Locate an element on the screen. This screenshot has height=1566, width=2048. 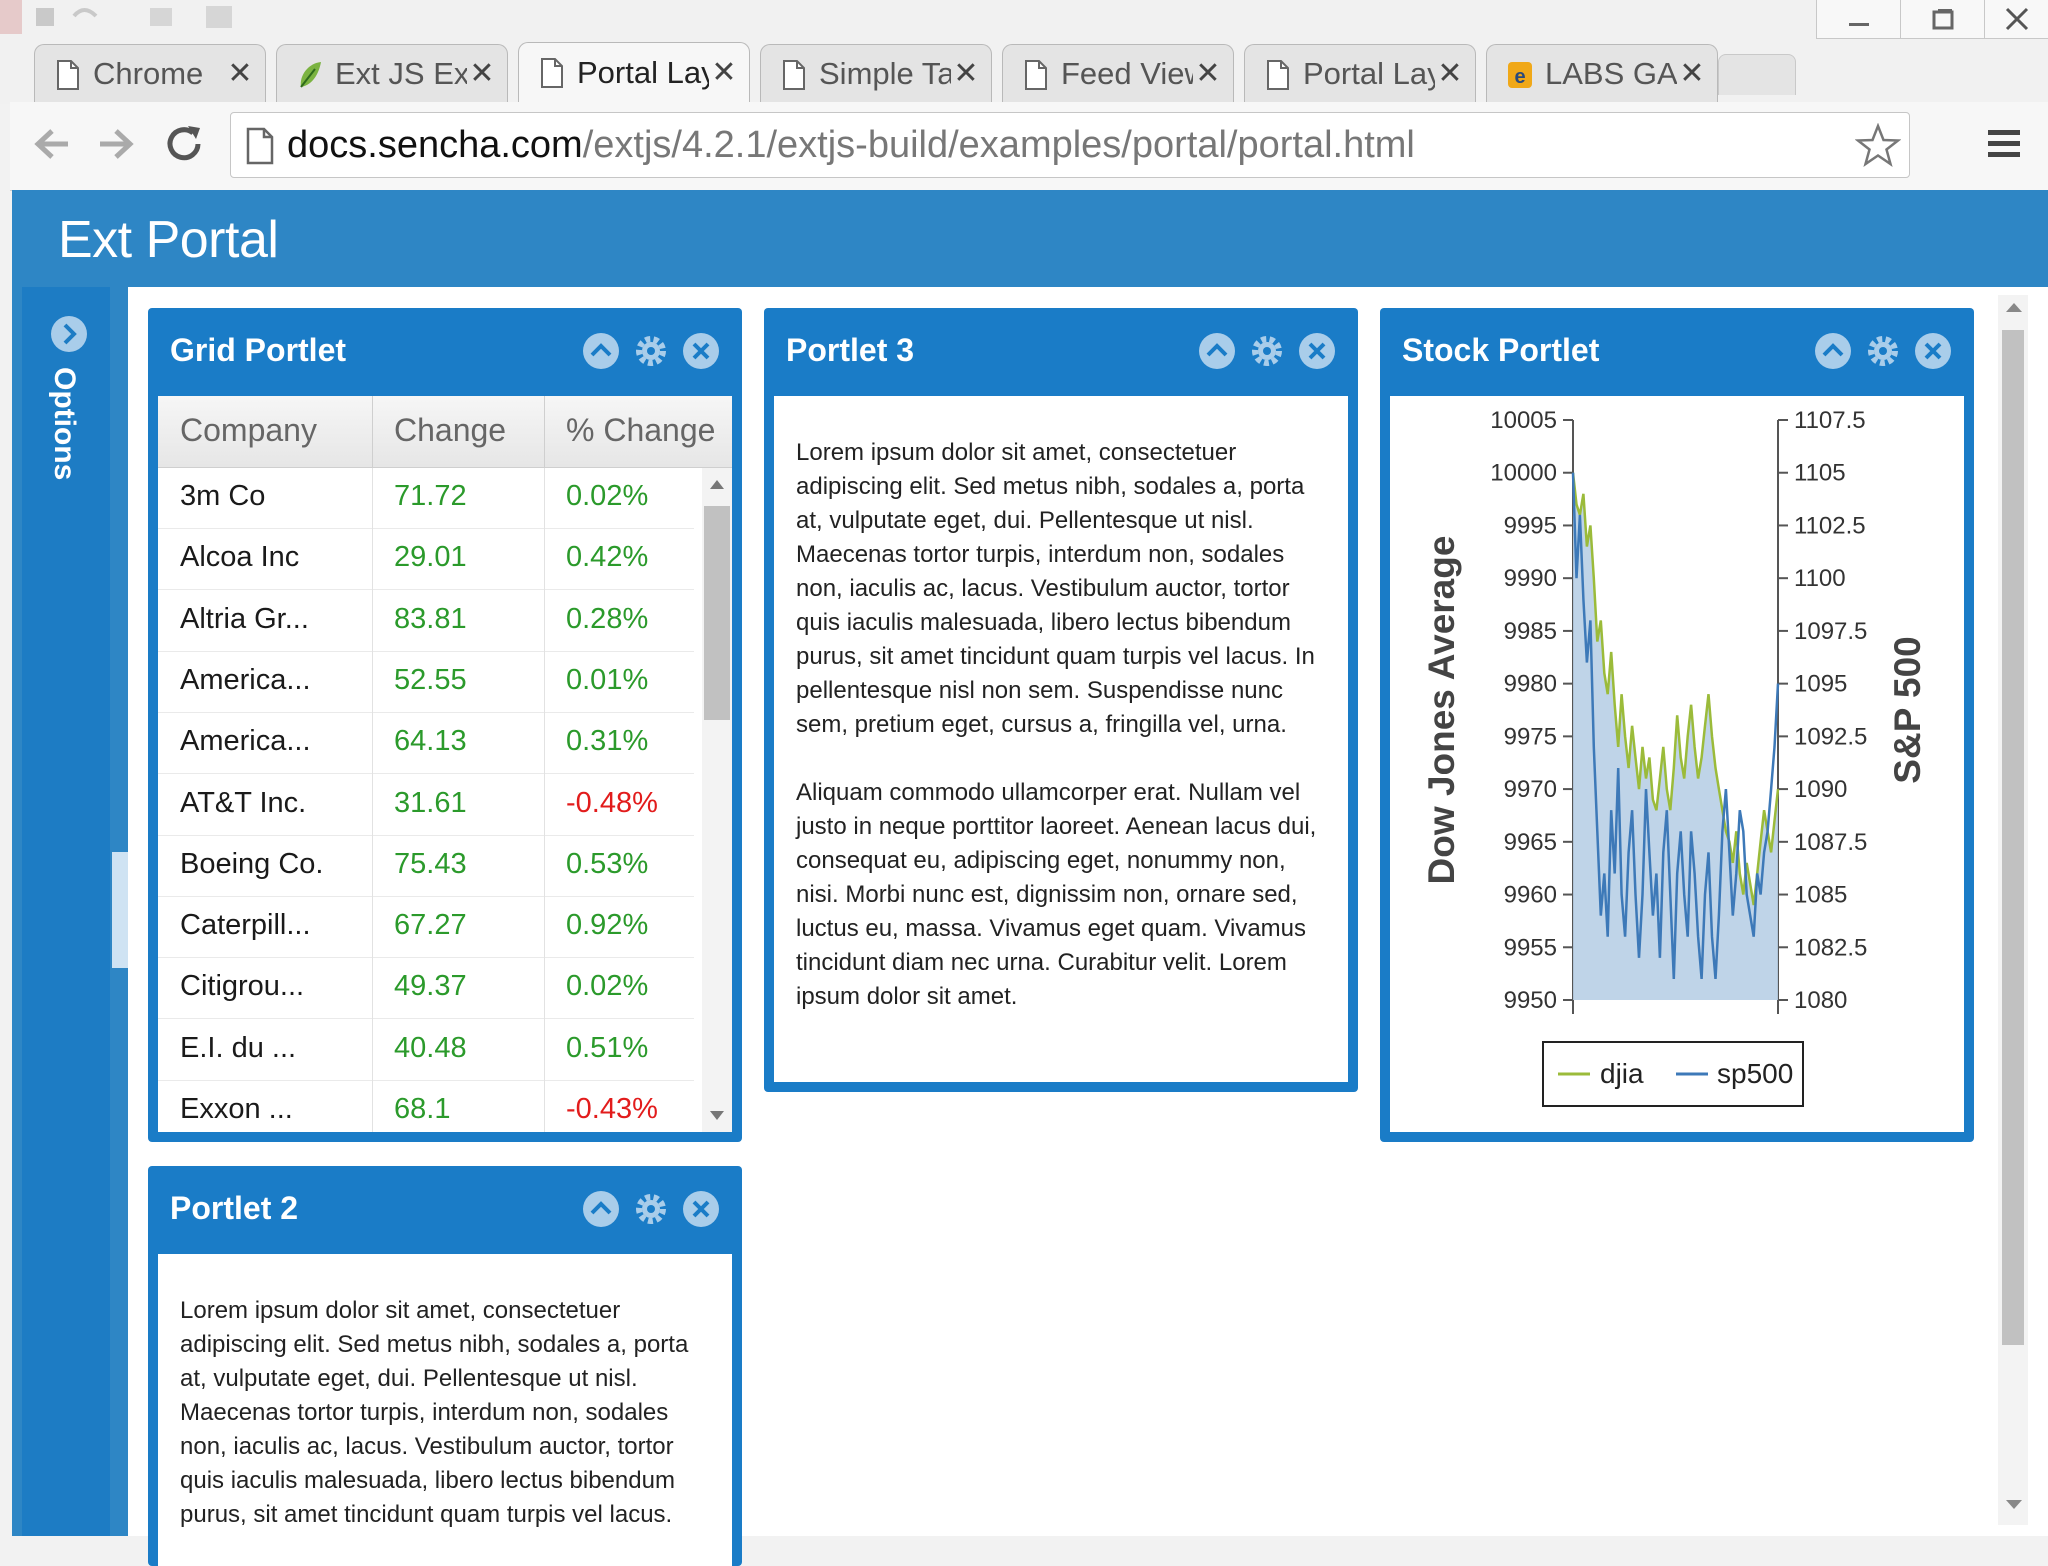
minimize-icon is located at coordinates (1859, 24).